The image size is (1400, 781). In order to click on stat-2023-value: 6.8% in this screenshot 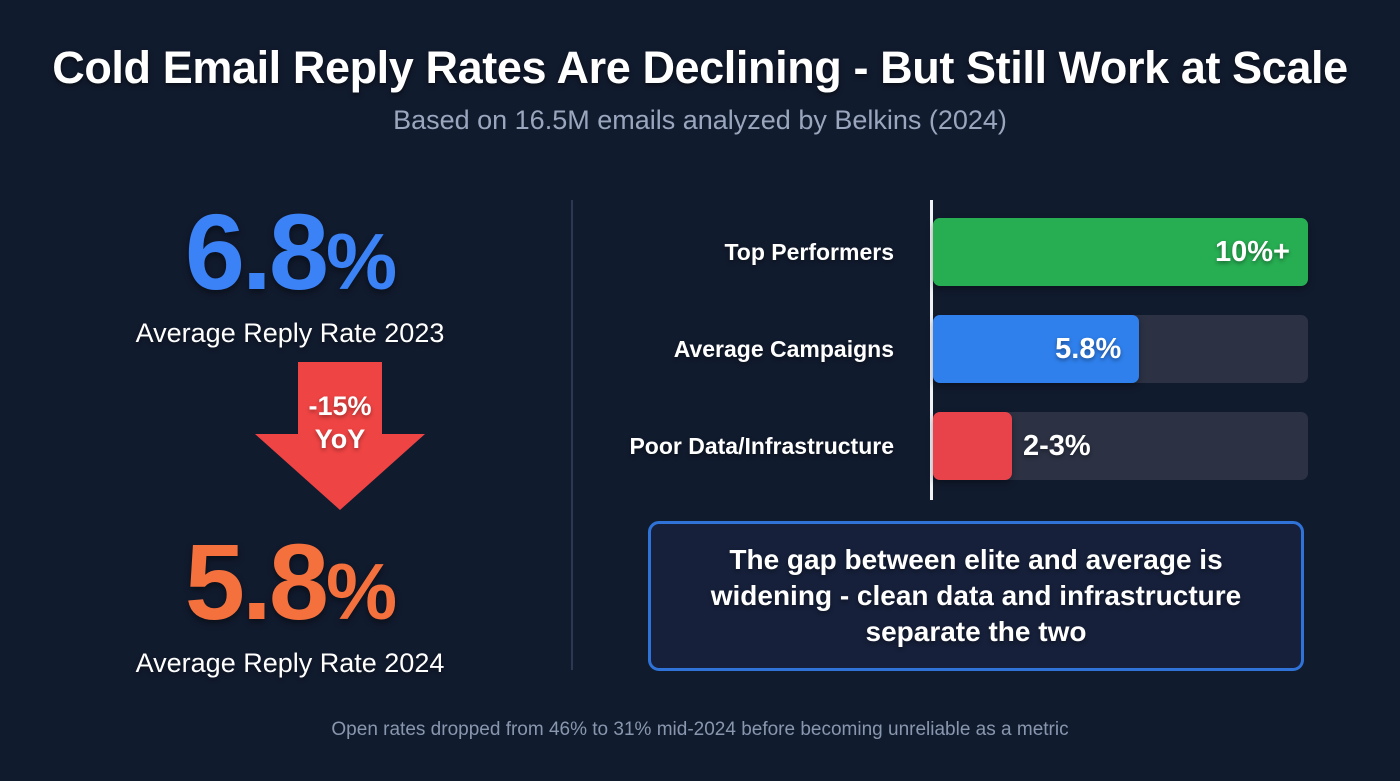, I will do `click(290, 252)`.